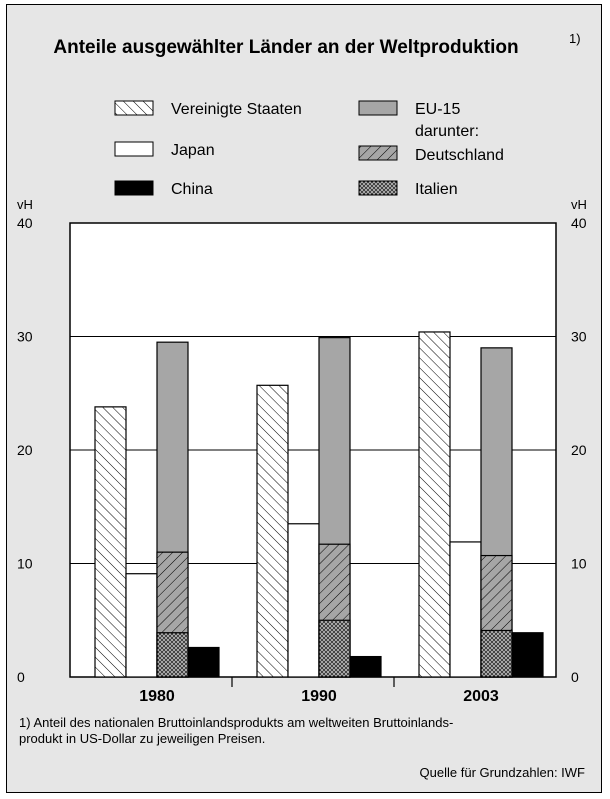 The height and width of the screenshot is (799, 610). Describe the element at coordinates (25, 204) in the screenshot. I see `y-axis-unit-left: vH` at that location.